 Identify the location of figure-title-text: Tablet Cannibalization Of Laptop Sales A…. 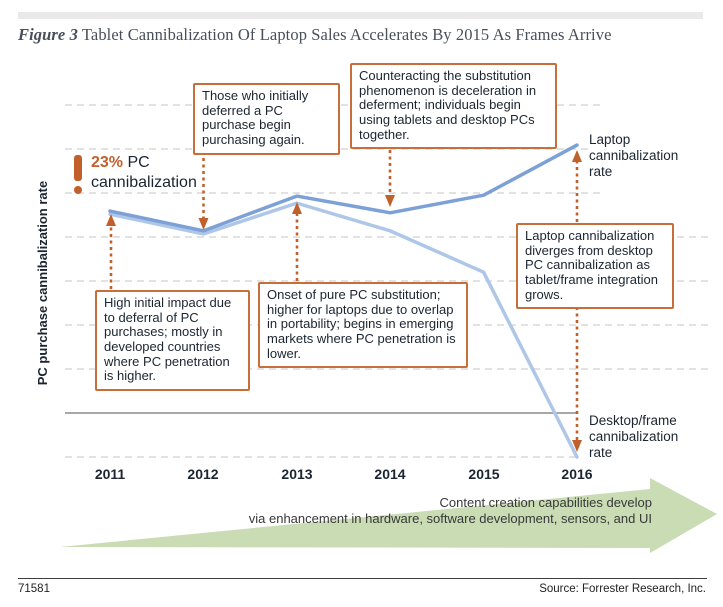
(346, 34).